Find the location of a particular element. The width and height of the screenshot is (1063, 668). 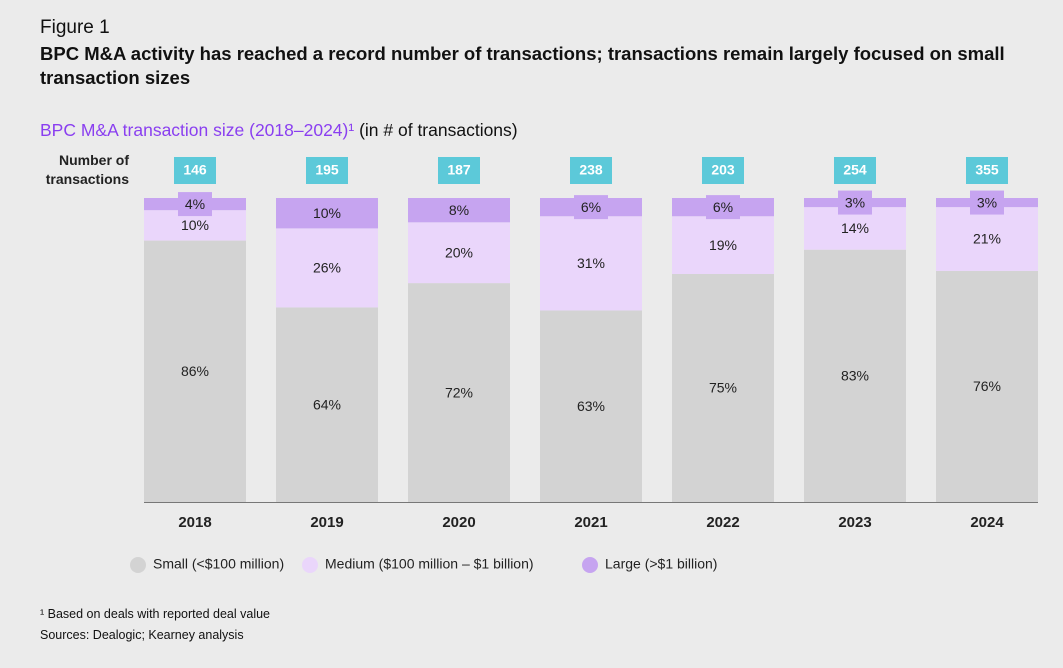

value-label: 72% is located at coordinates (459, 392).